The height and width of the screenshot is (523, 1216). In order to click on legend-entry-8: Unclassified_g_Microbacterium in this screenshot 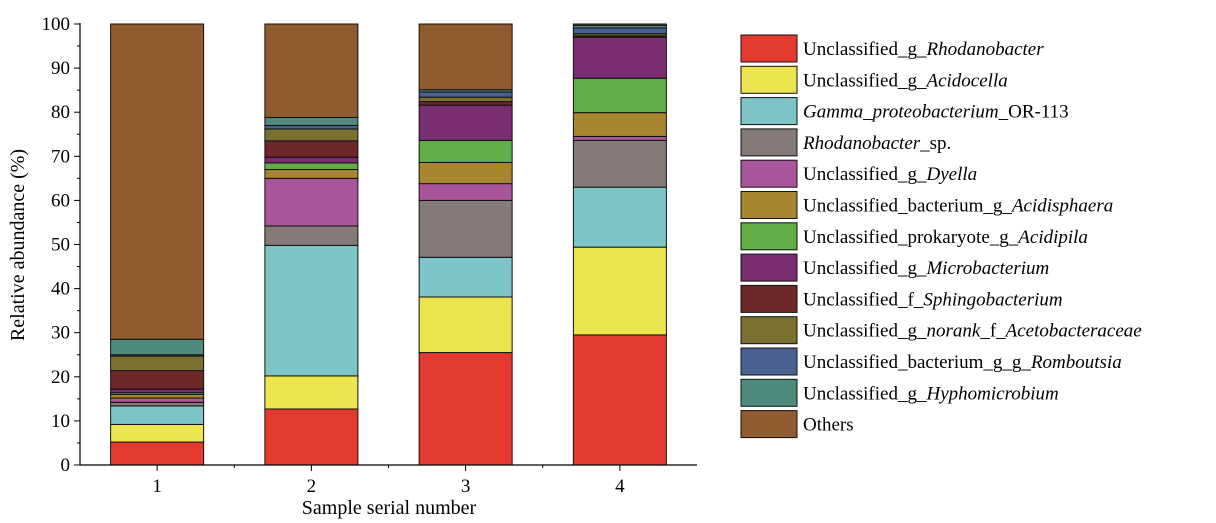, I will do `click(894, 267)`.